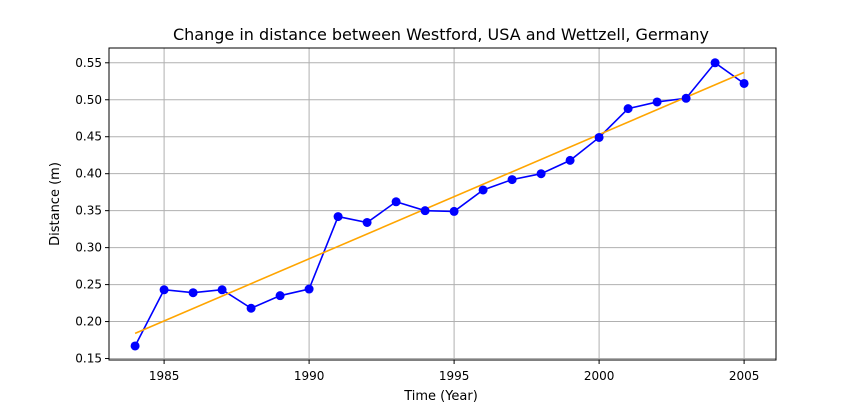  What do you see at coordinates (164, 376) in the screenshot?
I see `x-tick-label: 1985` at bounding box center [164, 376].